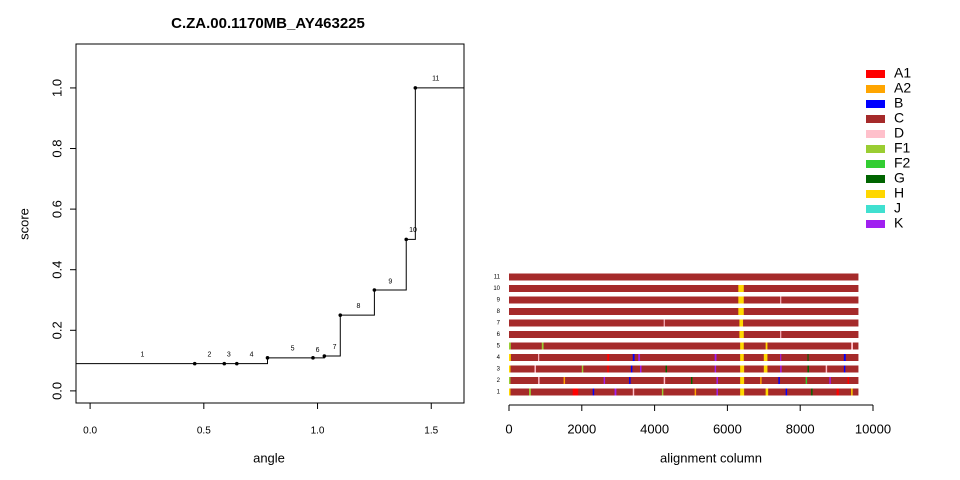 The height and width of the screenshot is (480, 960). Describe the element at coordinates (899, 223) in the screenshot. I see `legend-label: K` at that location.